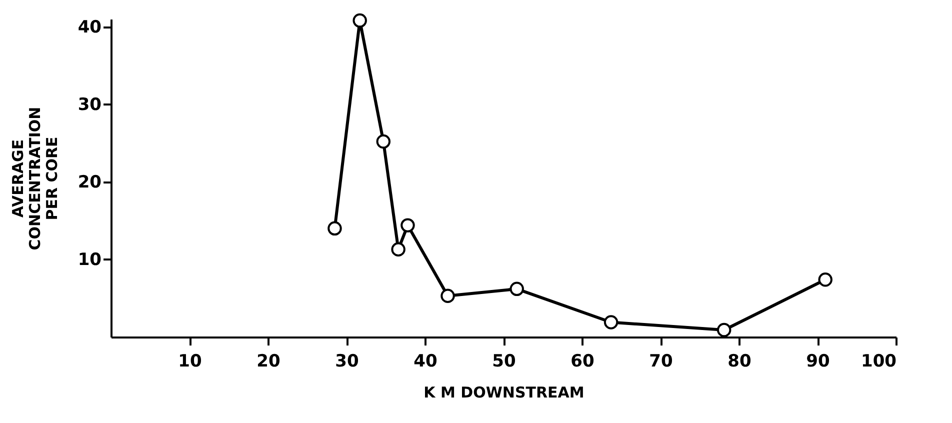 This screenshot has width=952, height=423. Describe the element at coordinates (90, 182) in the screenshot. I see `y-tick-label: 20` at that location.